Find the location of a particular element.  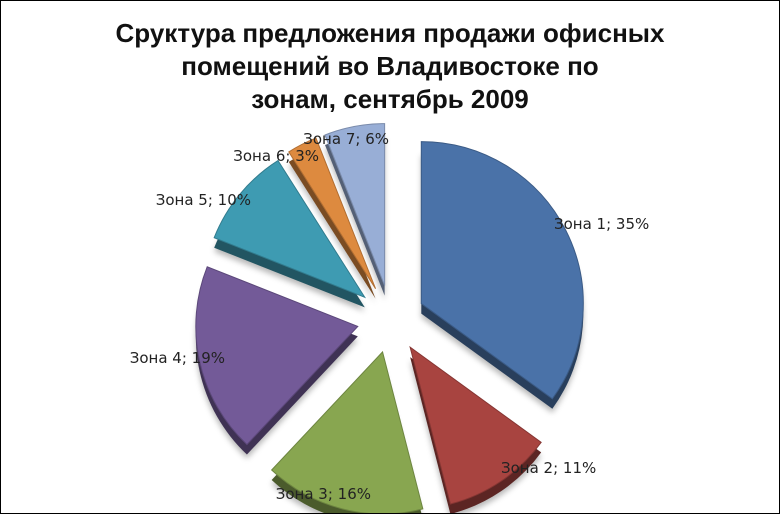

slice-label-3: Зона 3; 16% is located at coordinates (323, 494).